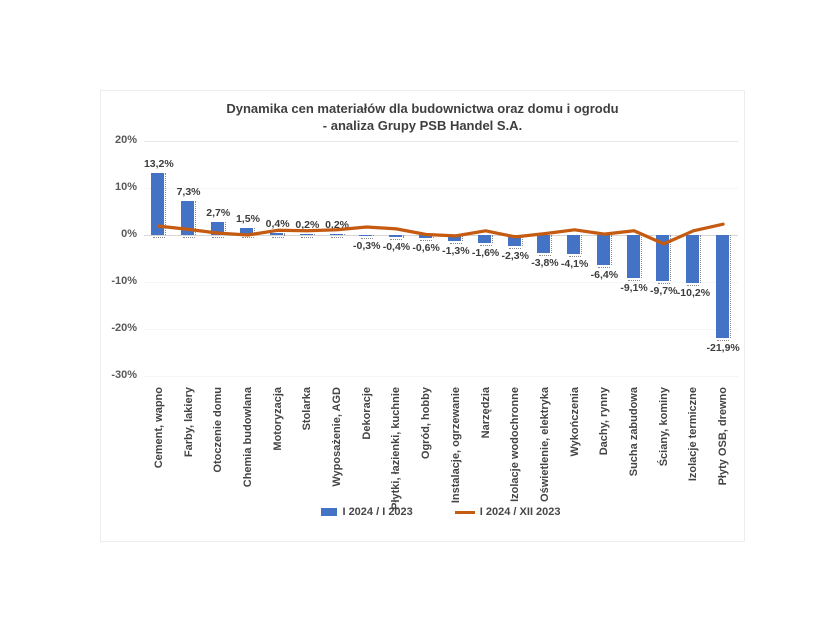 Image resolution: width=836 pixels, height=627 pixels. Describe the element at coordinates (464, 512) in the screenshot. I see `legend-line-swatch-icon` at that location.